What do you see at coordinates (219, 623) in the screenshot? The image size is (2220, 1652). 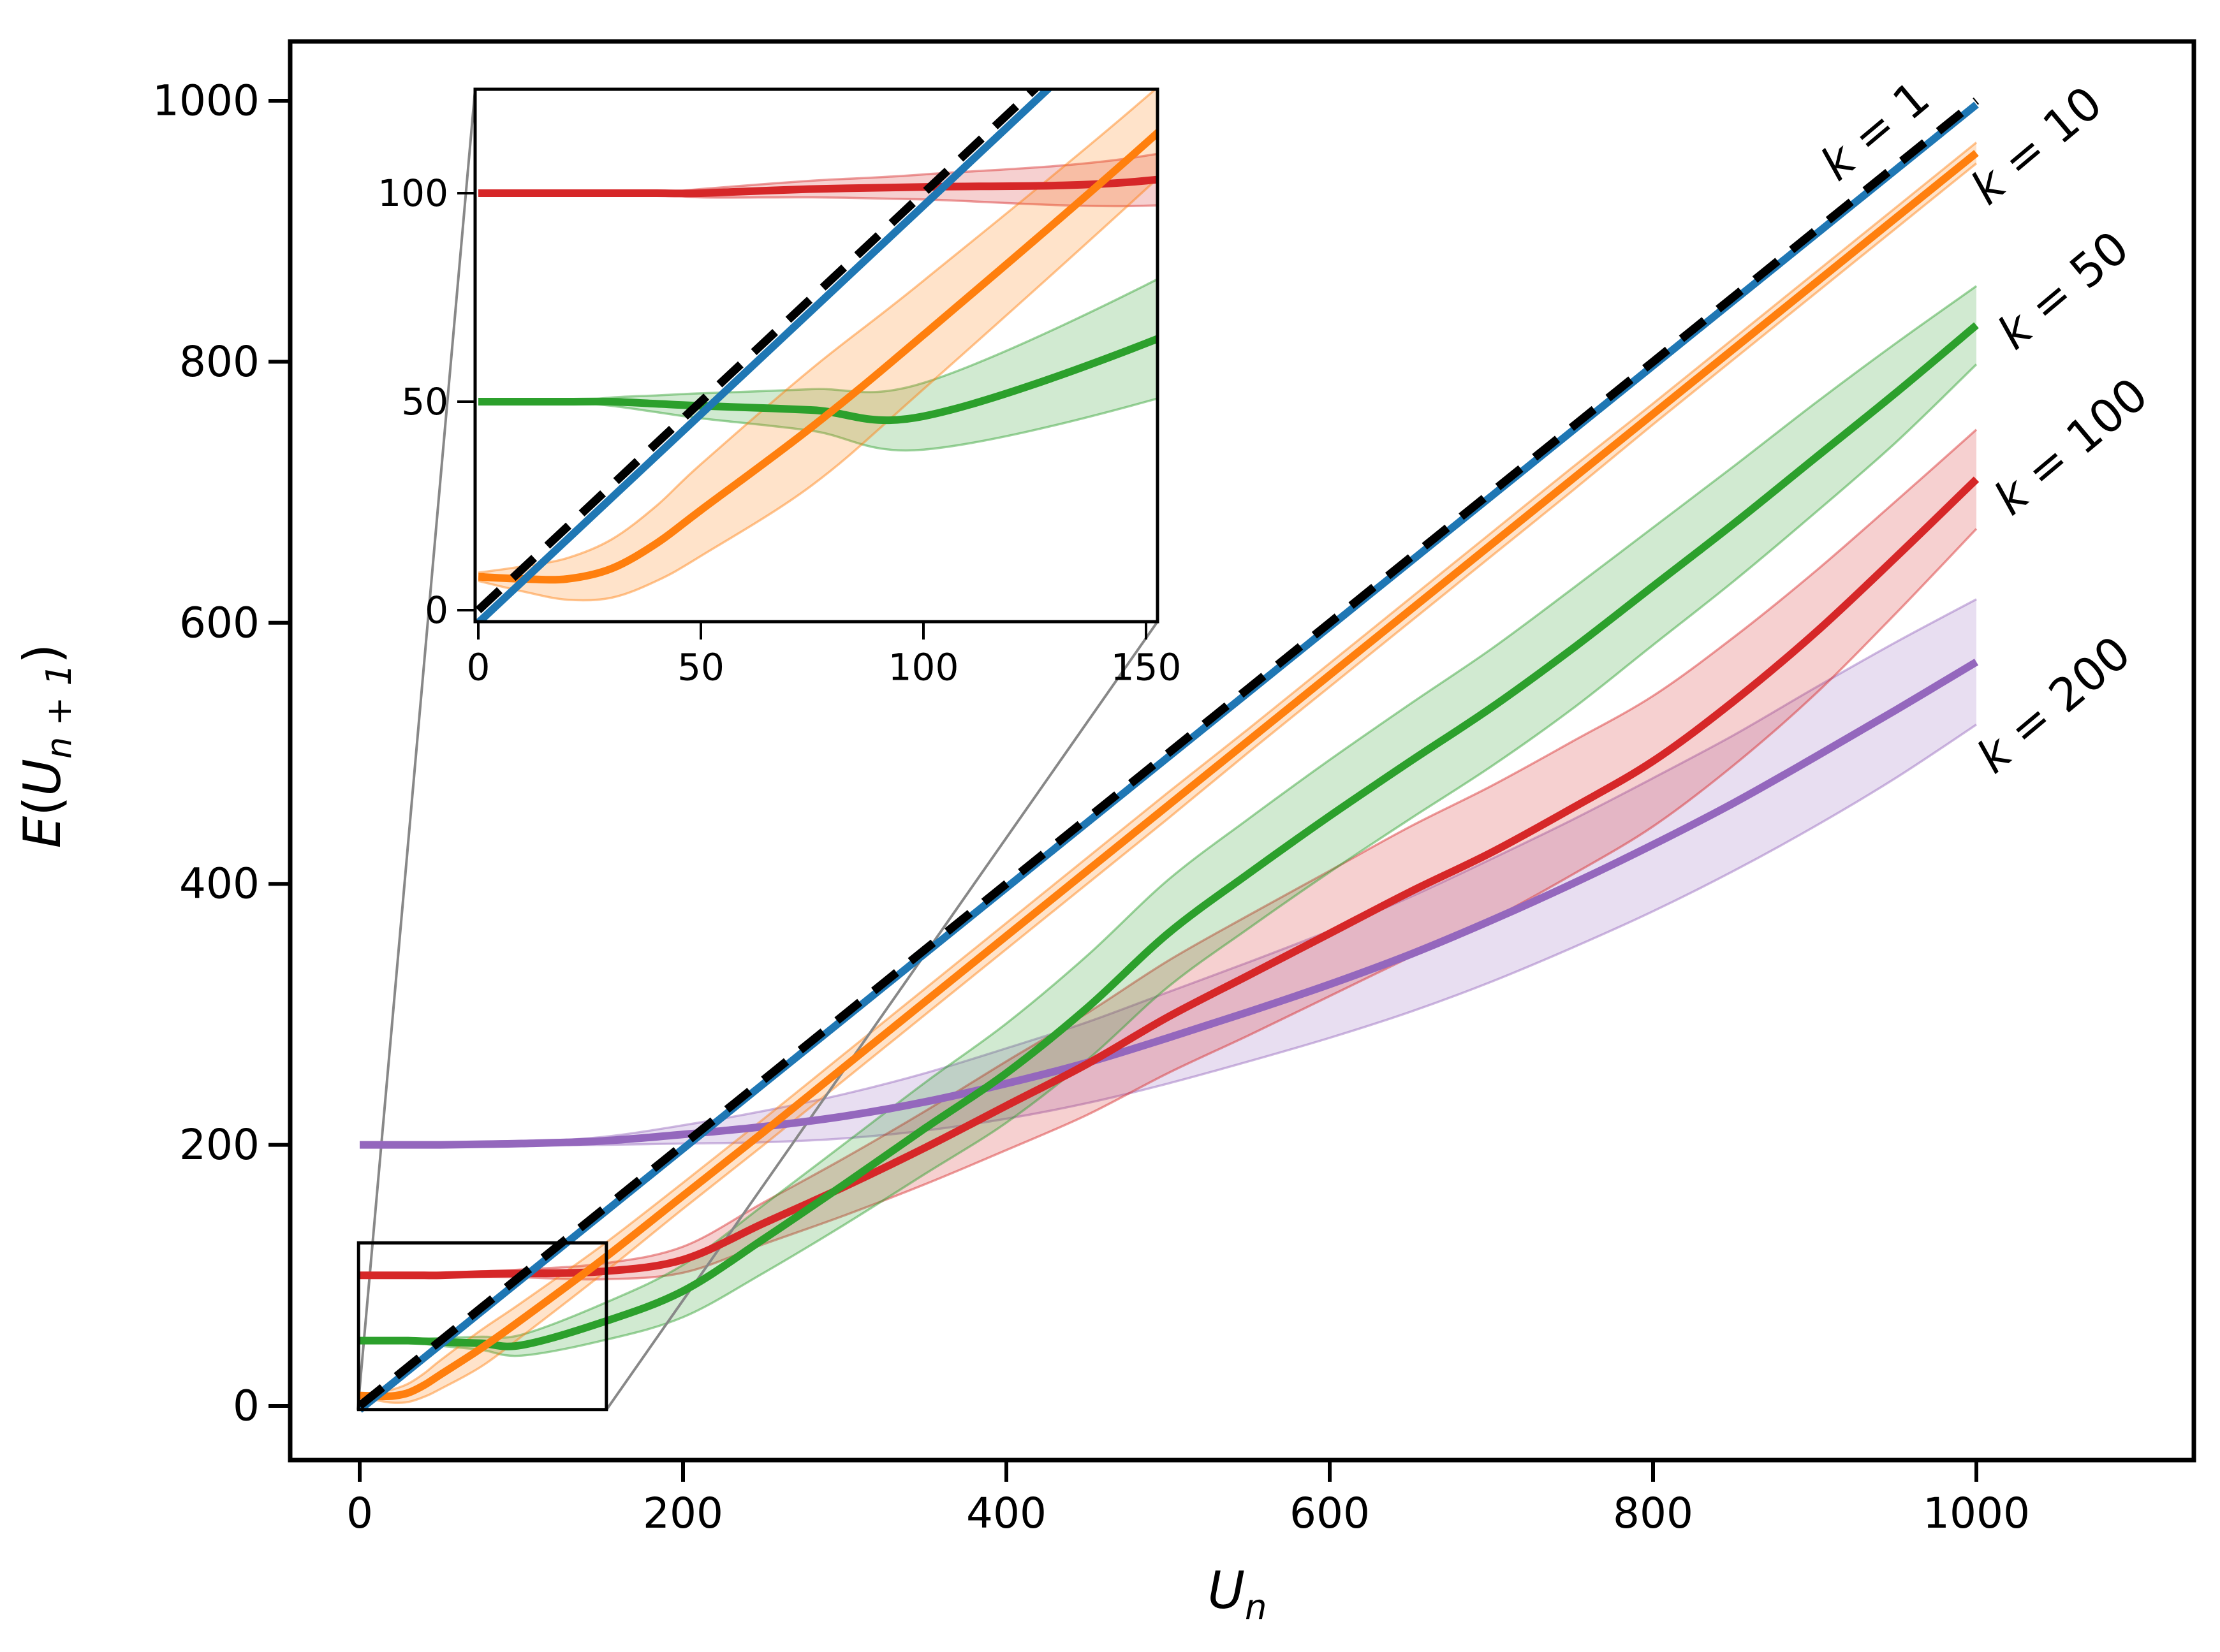 I see `main-axes-y-tick-label: 600` at bounding box center [219, 623].